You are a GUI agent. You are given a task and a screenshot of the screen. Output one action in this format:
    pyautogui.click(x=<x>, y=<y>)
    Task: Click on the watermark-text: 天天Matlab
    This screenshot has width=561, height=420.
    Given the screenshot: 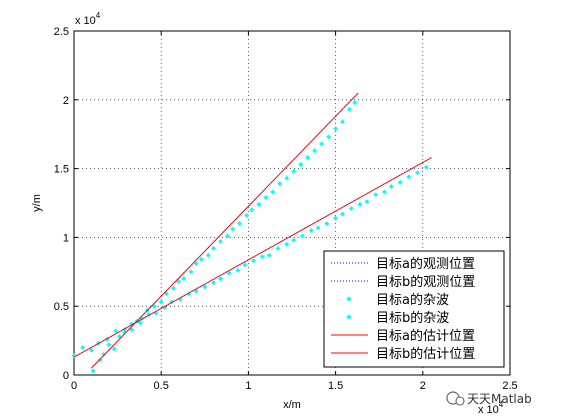 What is the action you would take?
    pyautogui.click(x=499, y=399)
    